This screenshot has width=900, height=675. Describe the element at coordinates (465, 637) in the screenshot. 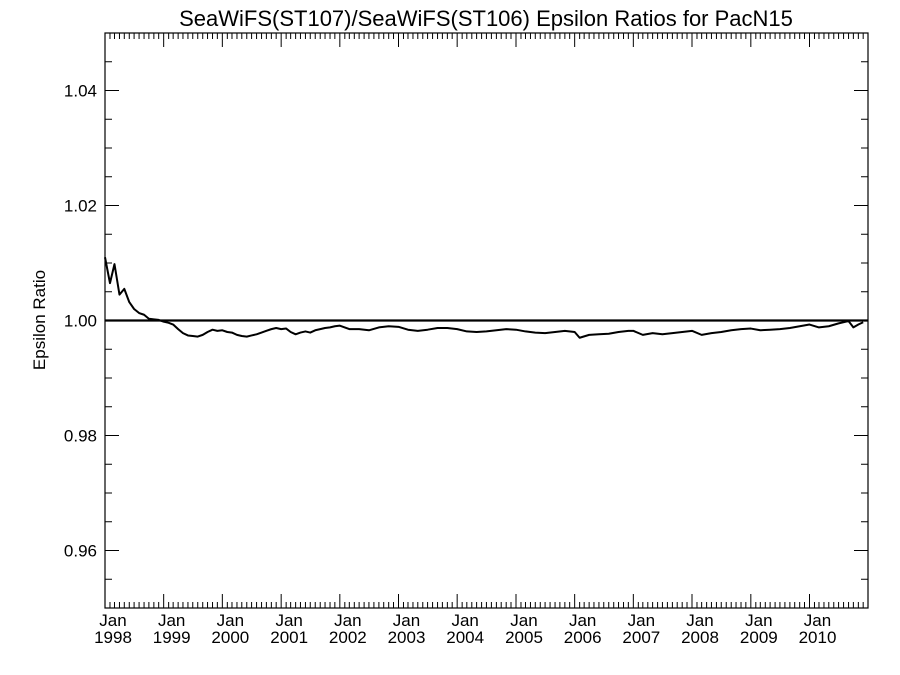

I see `xtick-year-label-6: 2004` at that location.